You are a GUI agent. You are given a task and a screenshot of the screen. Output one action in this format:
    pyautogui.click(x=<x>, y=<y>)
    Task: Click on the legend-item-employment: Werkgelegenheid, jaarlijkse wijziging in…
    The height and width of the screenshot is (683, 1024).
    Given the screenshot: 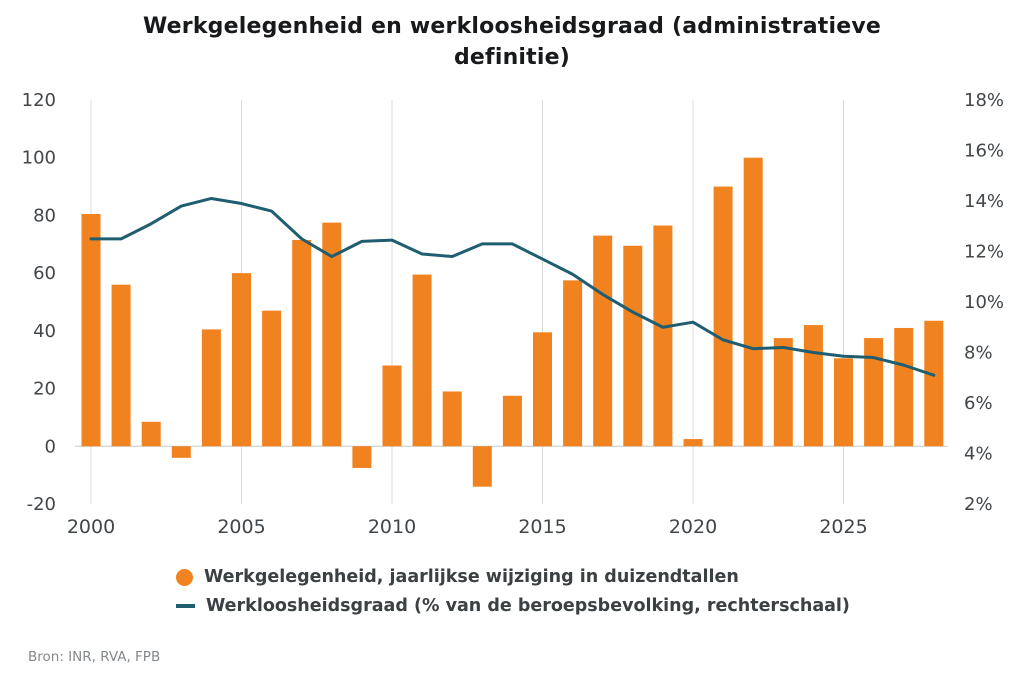 What is the action you would take?
    pyautogui.click(x=513, y=577)
    